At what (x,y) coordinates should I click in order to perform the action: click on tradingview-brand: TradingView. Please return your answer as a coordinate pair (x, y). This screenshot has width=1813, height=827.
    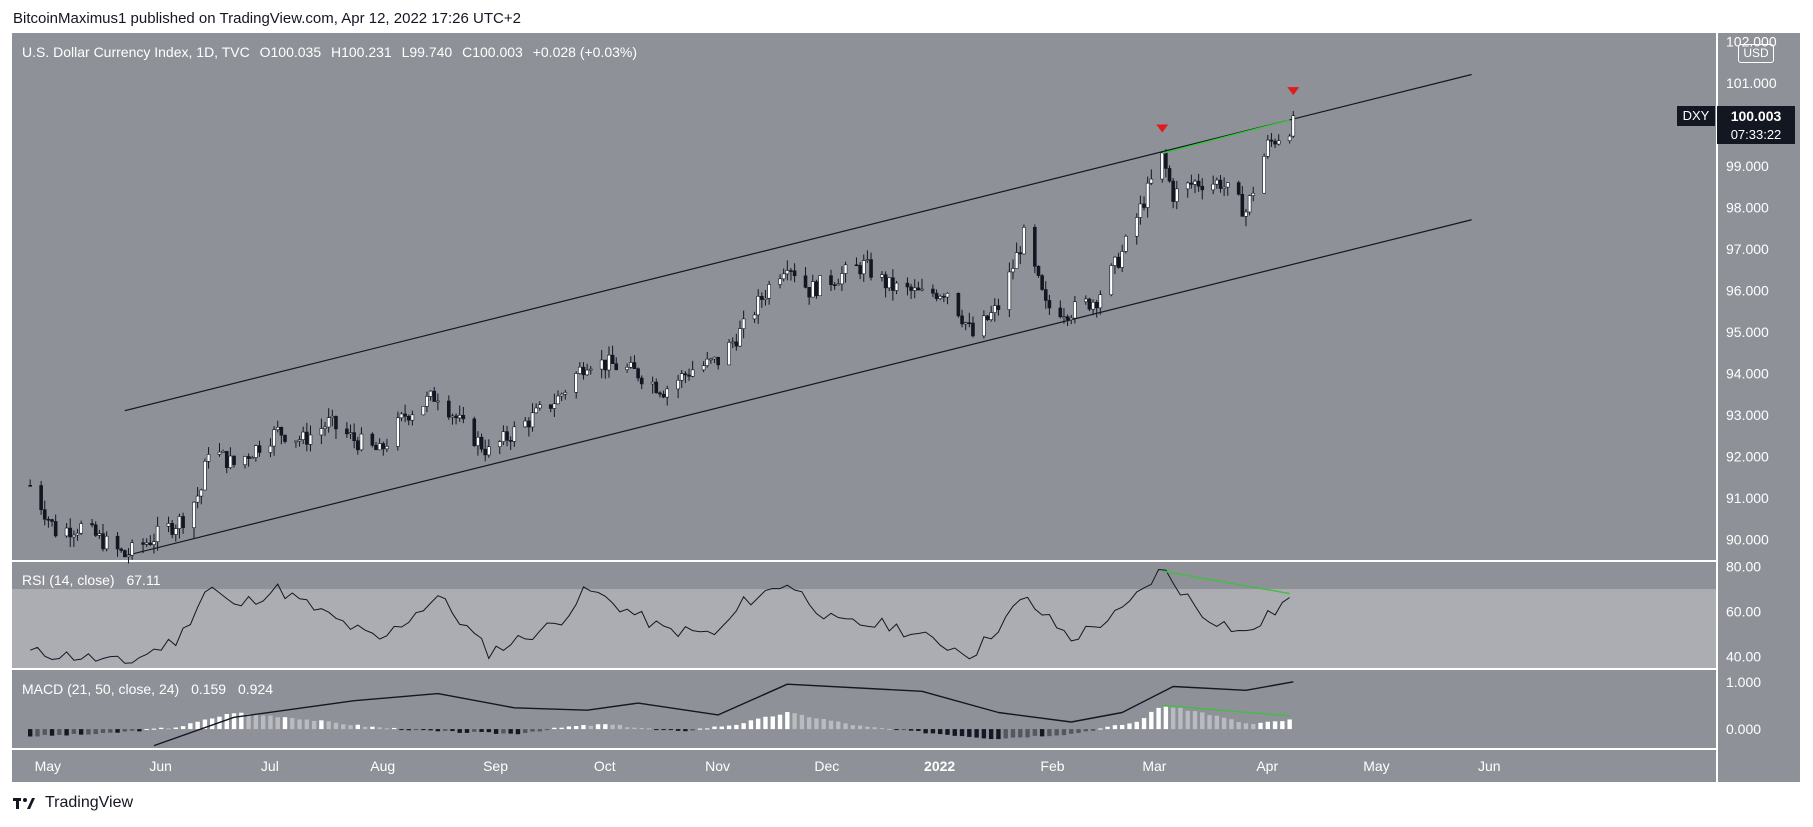
    Looking at the image, I should click on (73, 803).